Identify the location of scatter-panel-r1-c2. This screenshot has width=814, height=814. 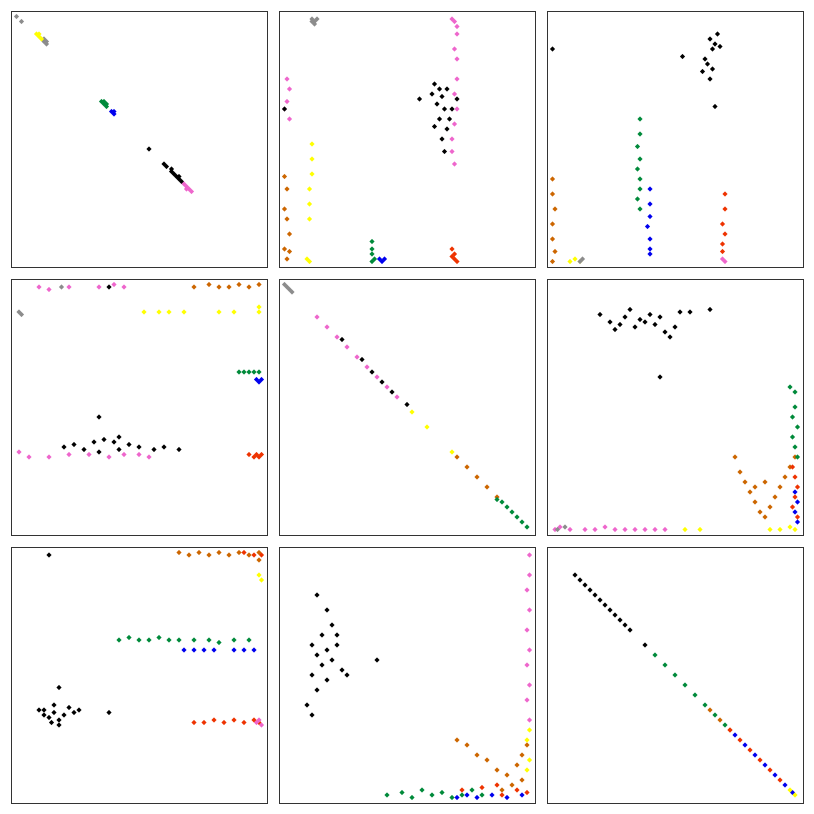
(407, 139).